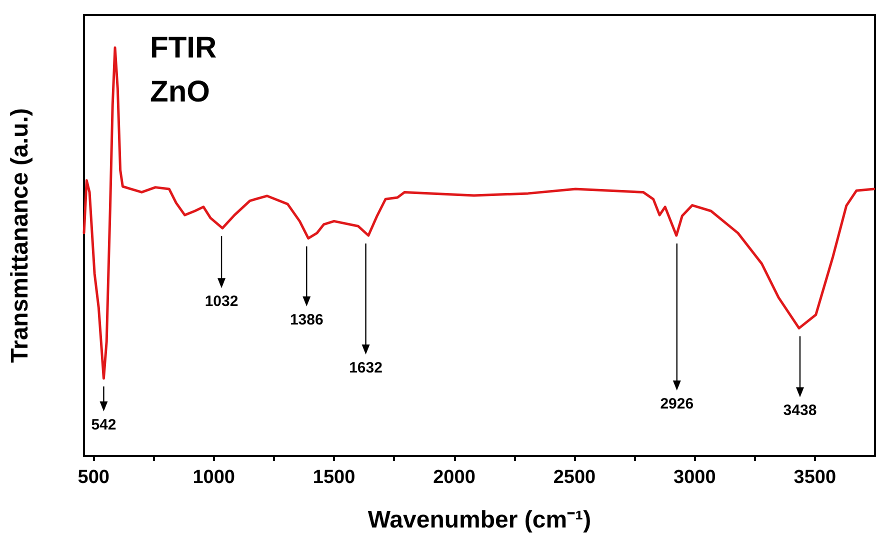 The height and width of the screenshot is (537, 879). Describe the element at coordinates (800, 411) in the screenshot. I see `annotation: 3438` at that location.